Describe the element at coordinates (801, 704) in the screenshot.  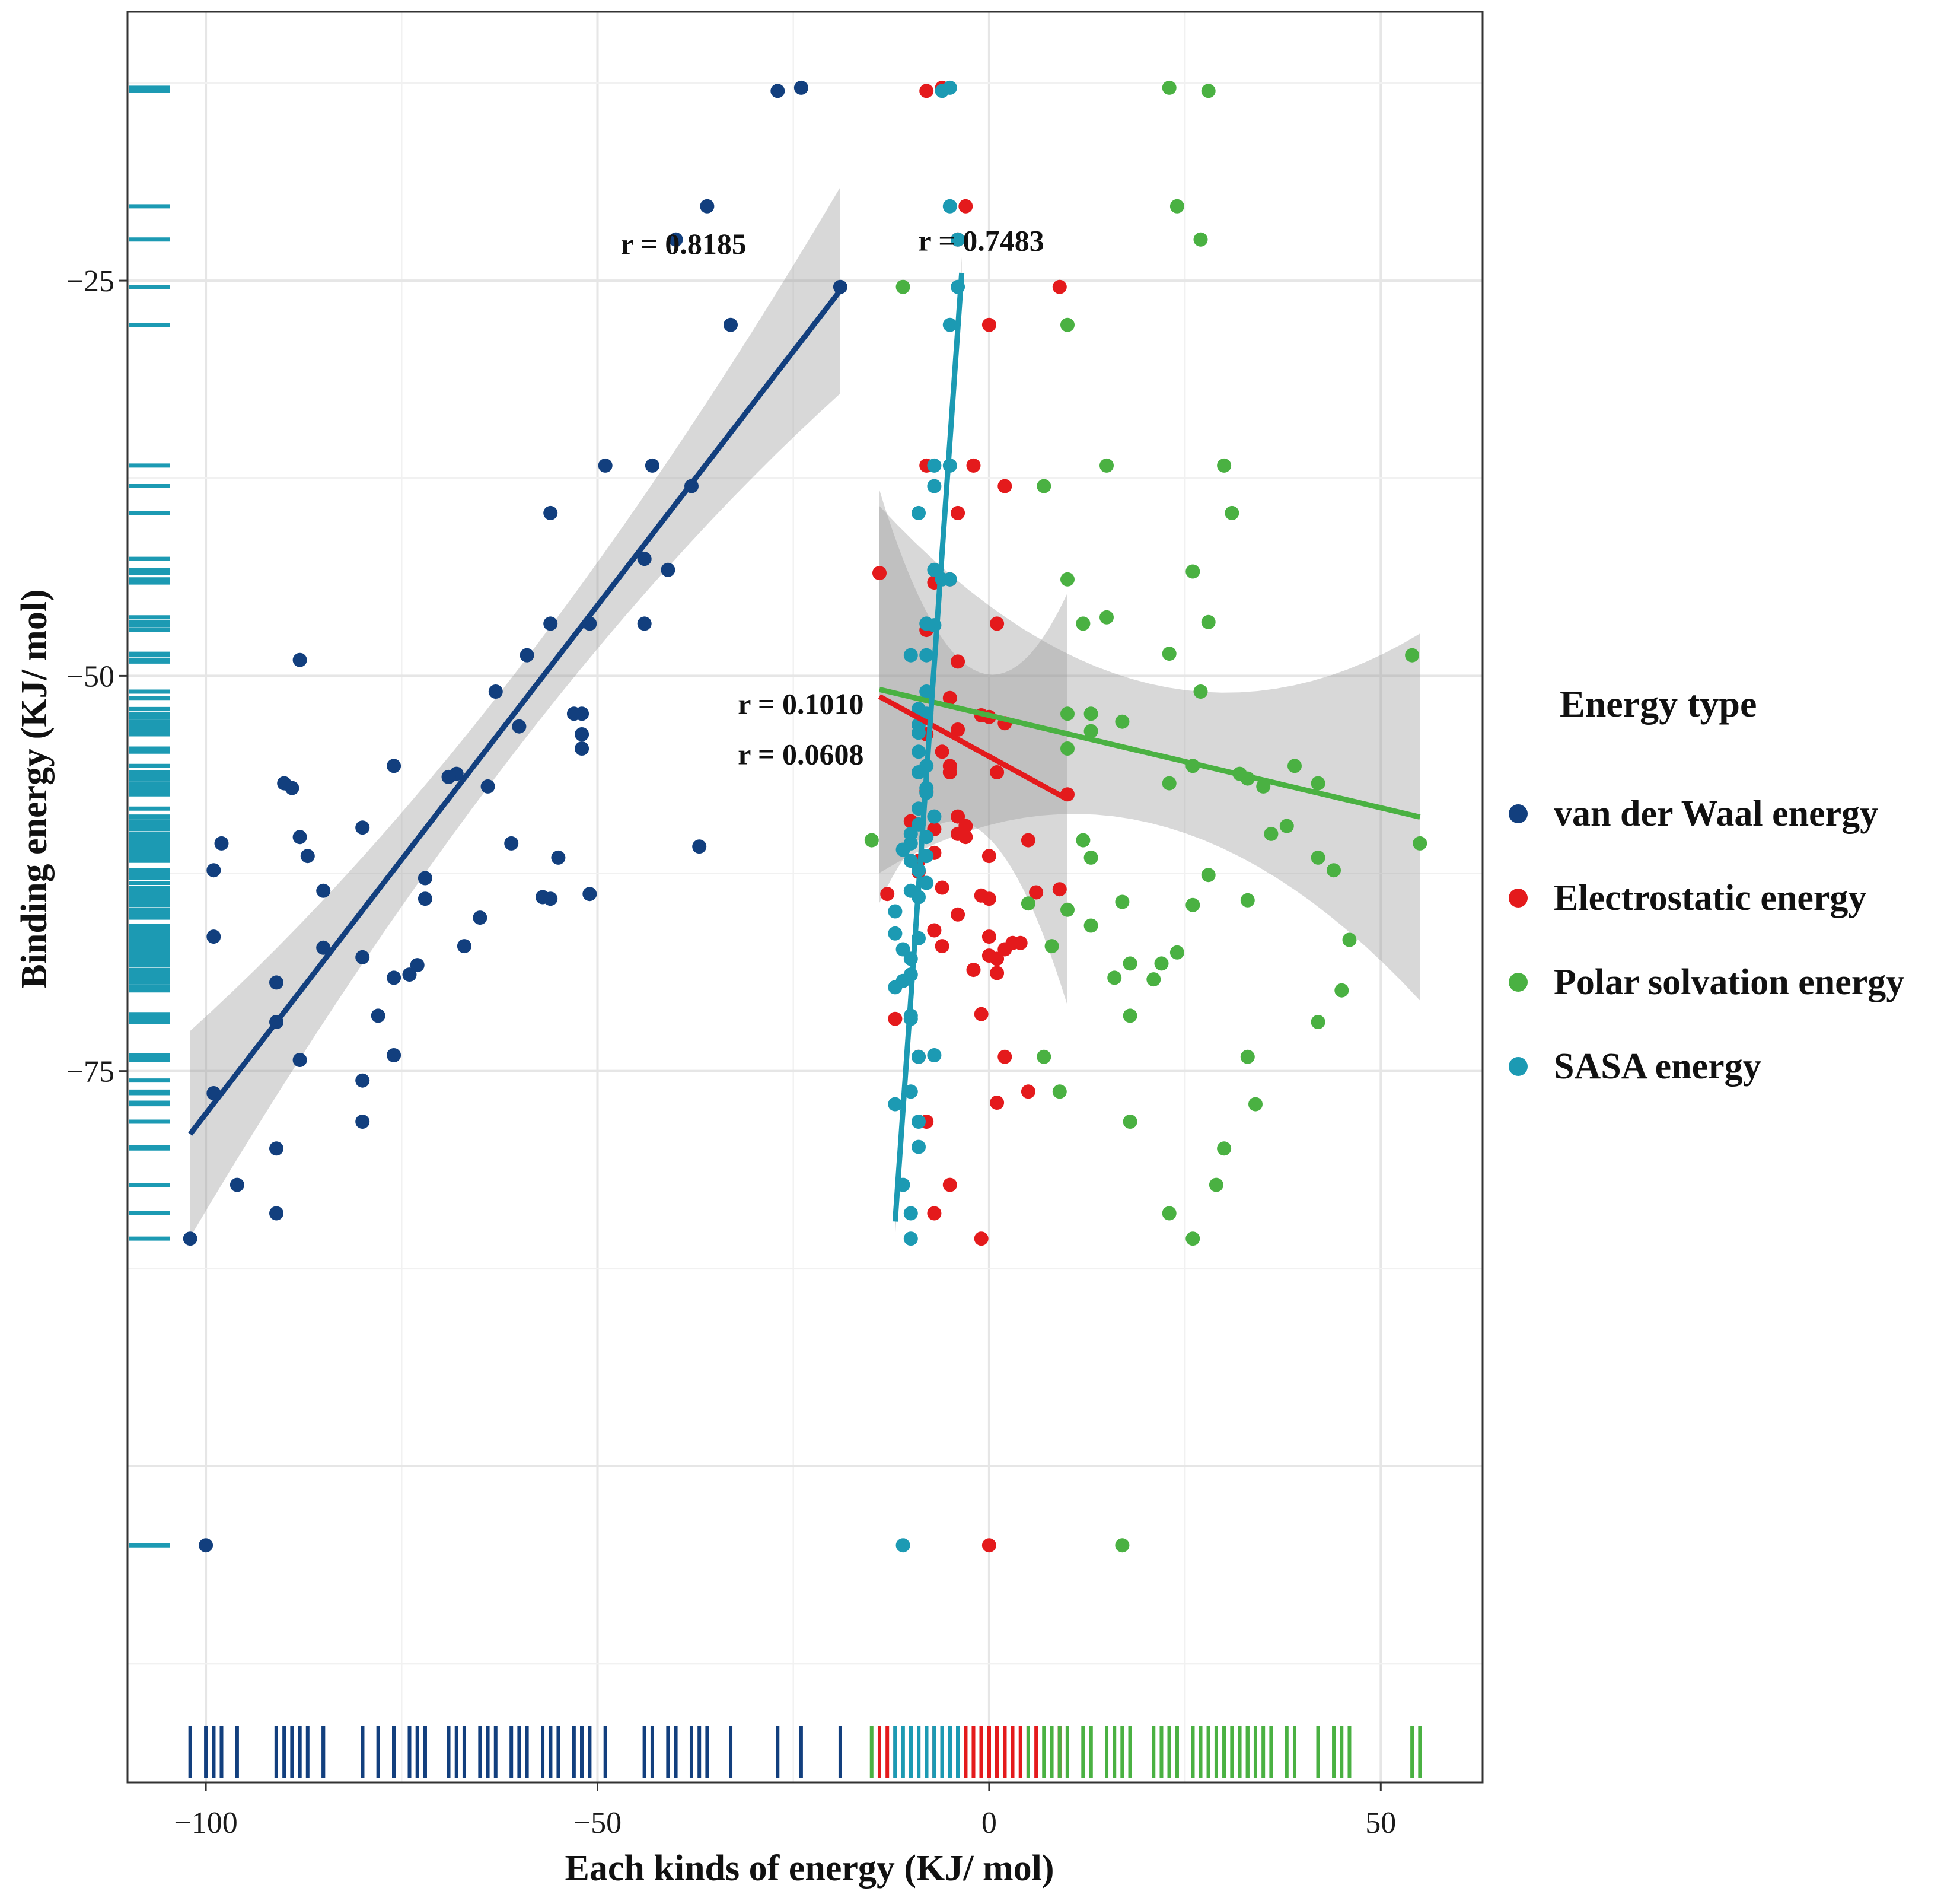
I see `correlation-label-2: r = 0.1010` at that location.